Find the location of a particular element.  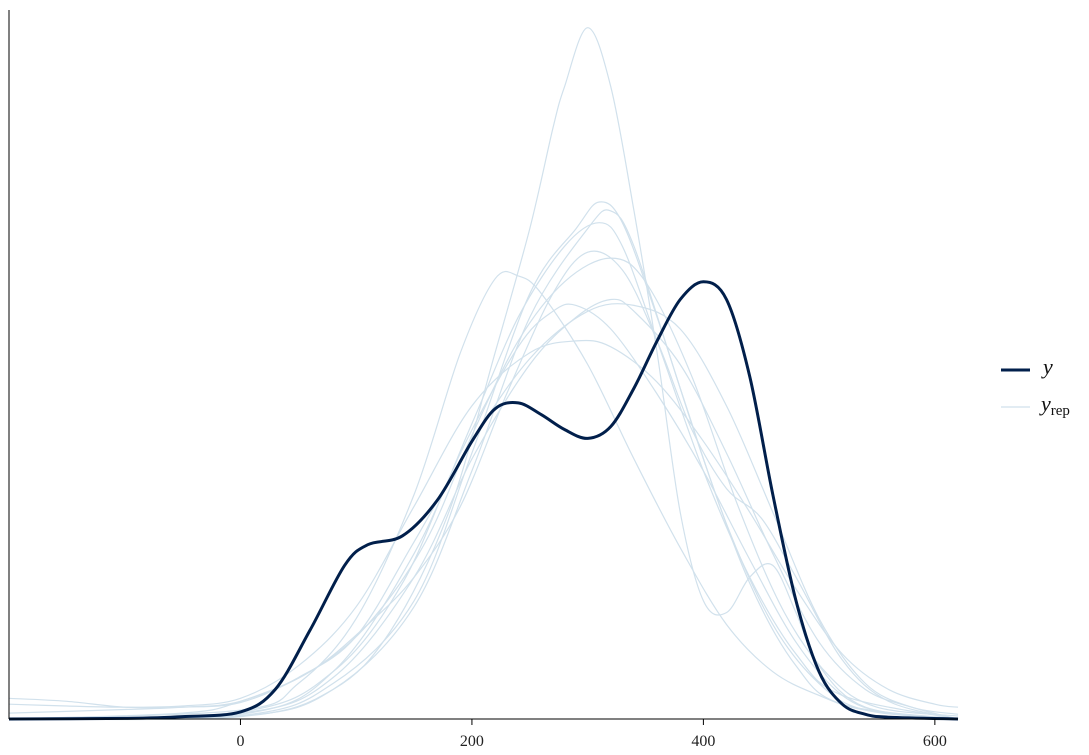

x-axis-ticks: 0 200 400 600 is located at coordinates (591, 734).